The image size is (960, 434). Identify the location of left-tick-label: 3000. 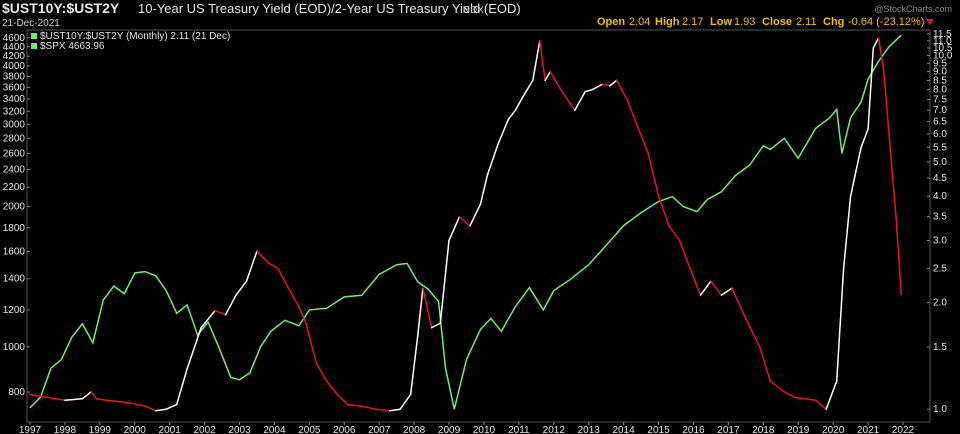
(14, 124).